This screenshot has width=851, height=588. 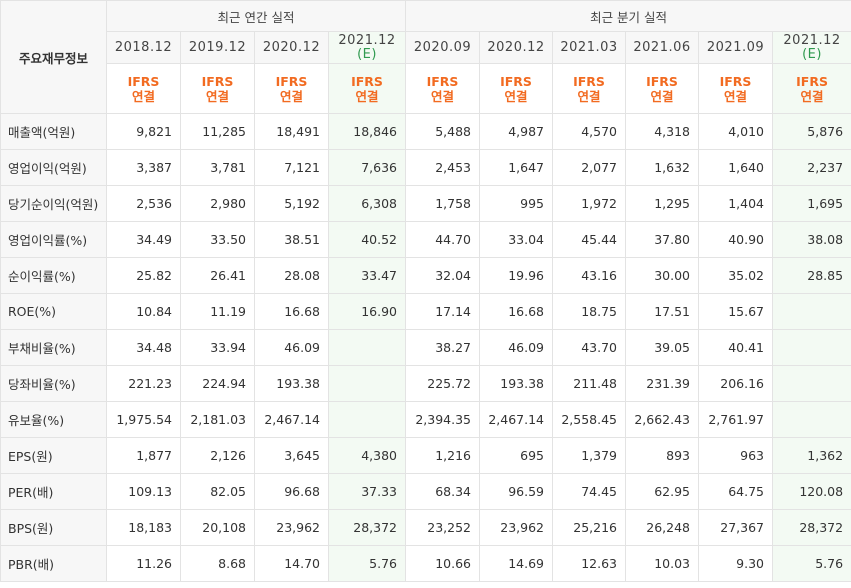 I want to click on table-cell: 5.76, so click(x=811, y=563).